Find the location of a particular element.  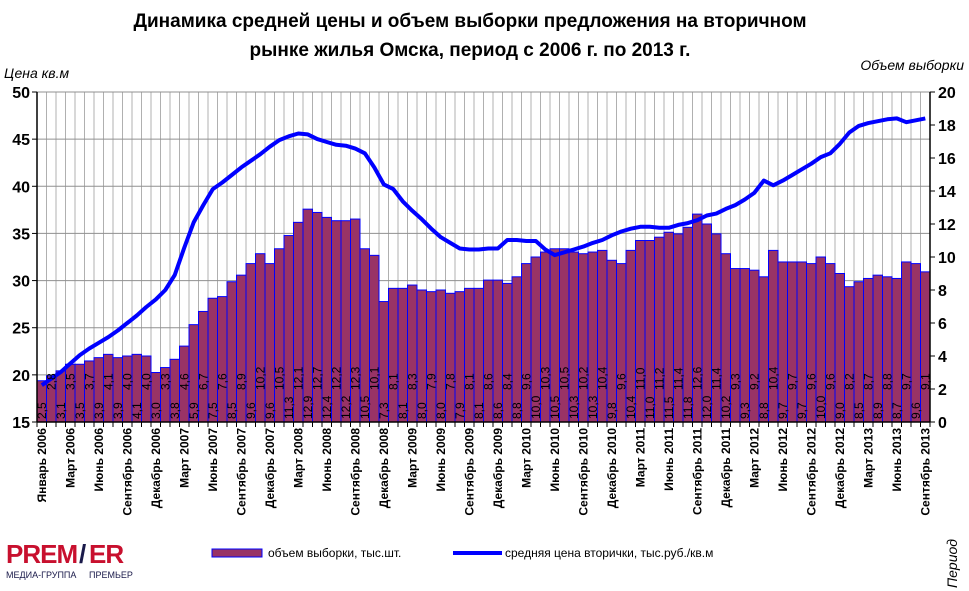

bar-data-label: 11,4 is located at coordinates (716, 378).